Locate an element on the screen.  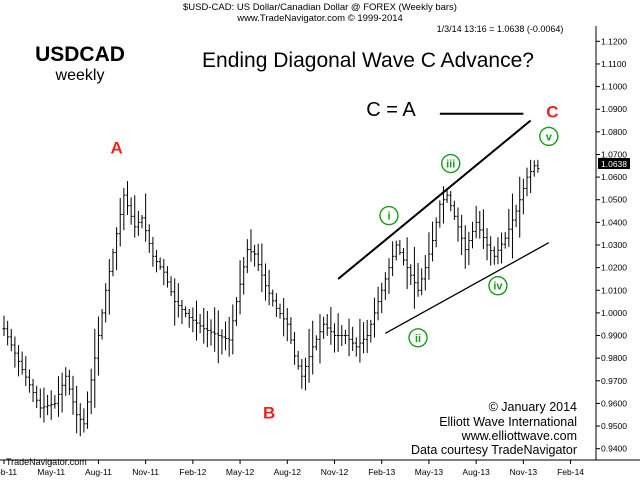
lower-channel-line is located at coordinates (467, 288).